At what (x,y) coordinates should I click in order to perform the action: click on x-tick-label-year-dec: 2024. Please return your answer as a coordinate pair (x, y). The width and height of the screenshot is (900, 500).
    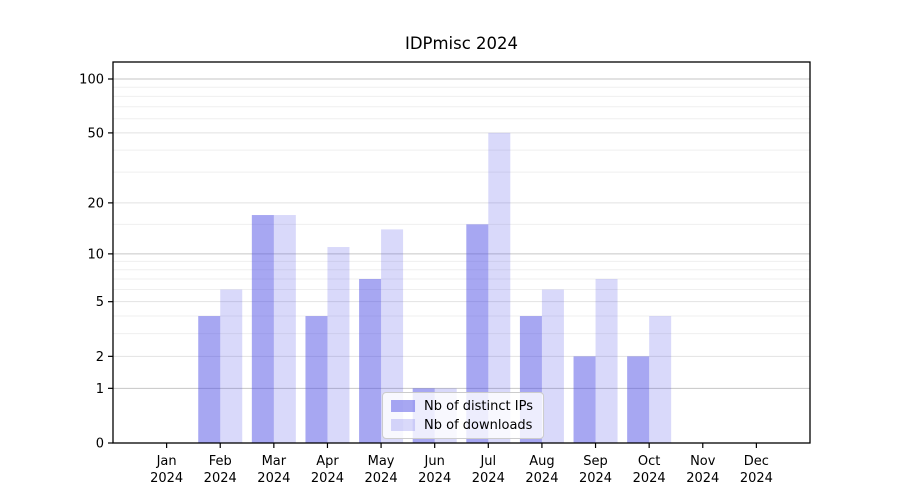
    Looking at the image, I should click on (756, 478).